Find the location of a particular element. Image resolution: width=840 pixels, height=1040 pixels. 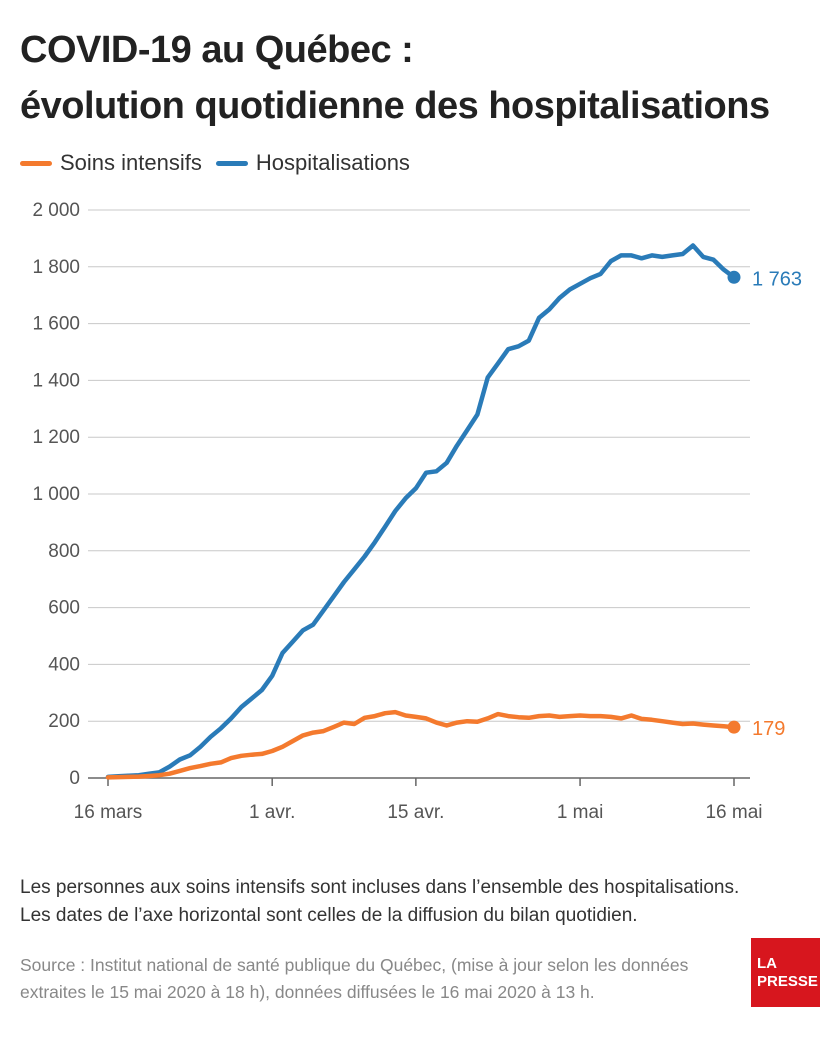

x-tick-label: 16 mars is located at coordinates (108, 812).